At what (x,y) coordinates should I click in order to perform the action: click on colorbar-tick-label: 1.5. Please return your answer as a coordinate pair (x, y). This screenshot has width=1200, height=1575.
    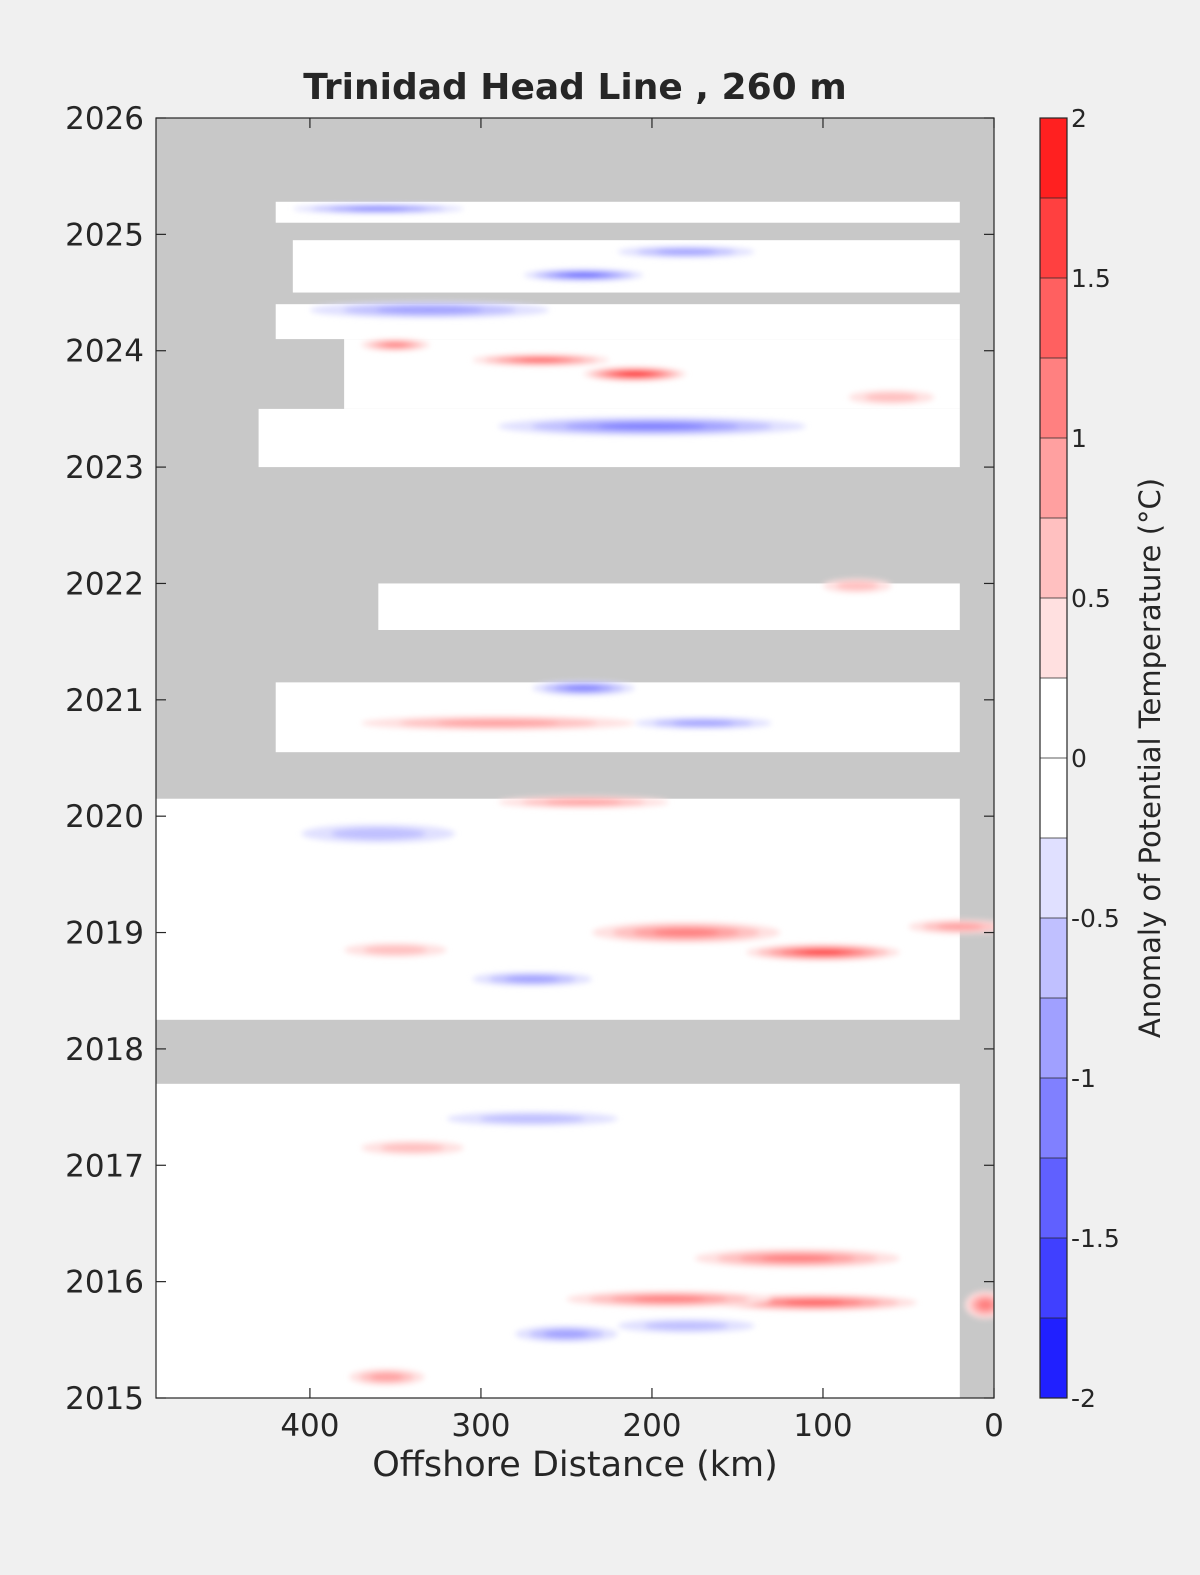
    Looking at the image, I should click on (1091, 278).